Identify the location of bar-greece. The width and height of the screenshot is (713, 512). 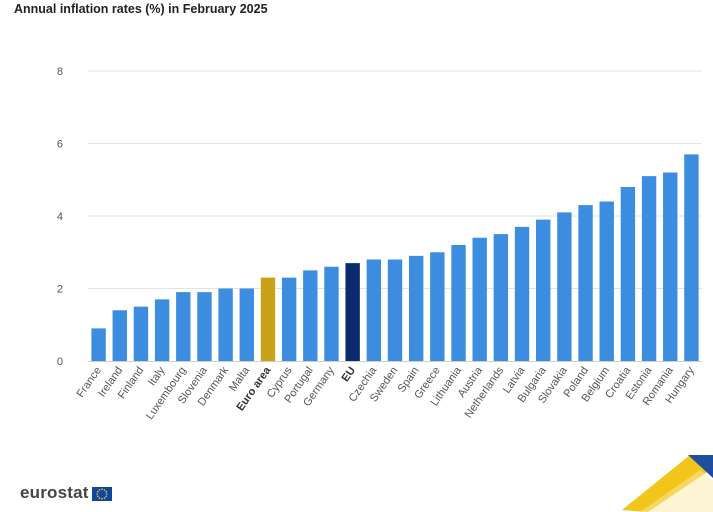
(437, 306).